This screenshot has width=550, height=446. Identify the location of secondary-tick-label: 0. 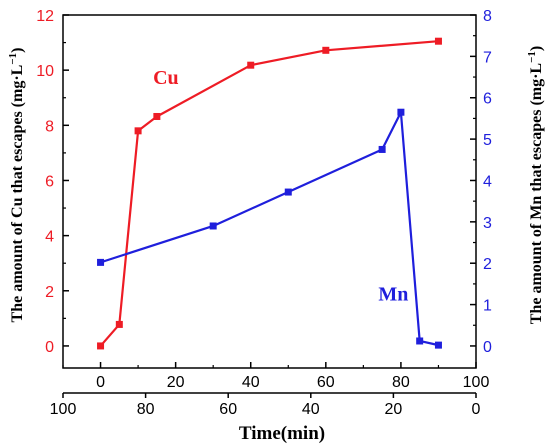
(476, 409).